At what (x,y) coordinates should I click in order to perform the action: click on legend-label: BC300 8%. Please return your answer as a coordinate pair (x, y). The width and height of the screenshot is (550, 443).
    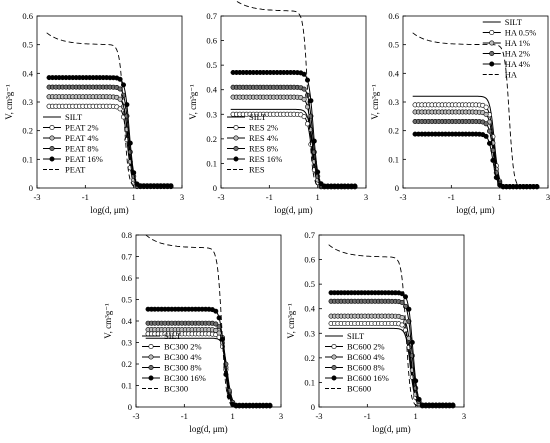
    Looking at the image, I should click on (183, 368).